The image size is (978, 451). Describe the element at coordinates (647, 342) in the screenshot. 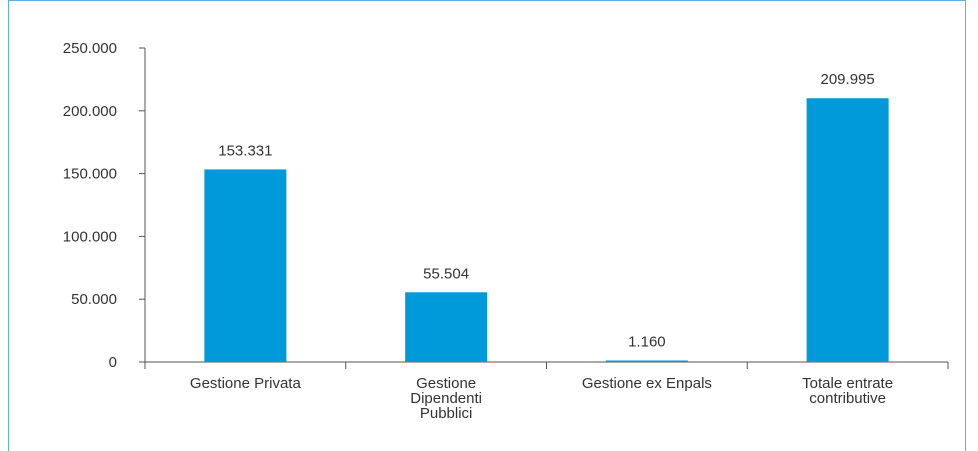

I see `data-label: 1.160` at that location.